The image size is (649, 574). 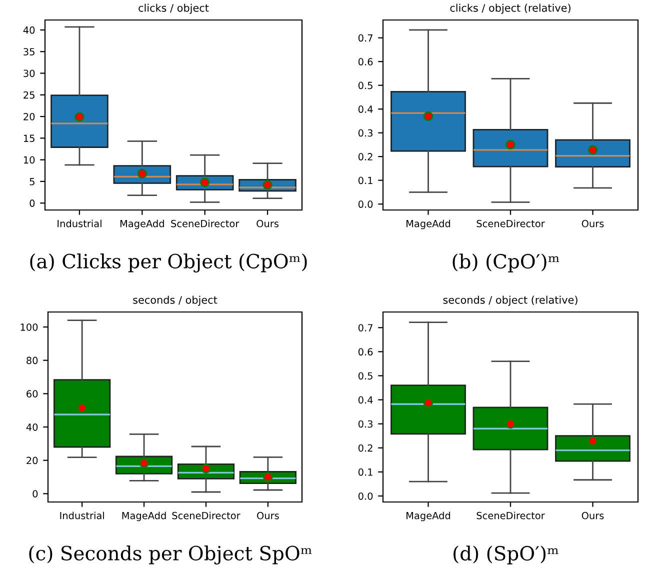 What do you see at coordinates (29, 327) in the screenshot?
I see `y-tick-label: 100` at bounding box center [29, 327].